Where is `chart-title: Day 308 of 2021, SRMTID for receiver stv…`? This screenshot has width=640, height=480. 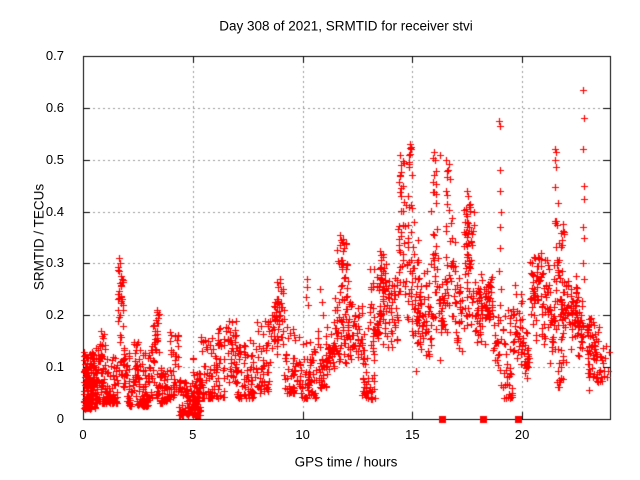 chart-title: Day 308 of 2021, SRMTID for receiver stv… is located at coordinates (346, 26).